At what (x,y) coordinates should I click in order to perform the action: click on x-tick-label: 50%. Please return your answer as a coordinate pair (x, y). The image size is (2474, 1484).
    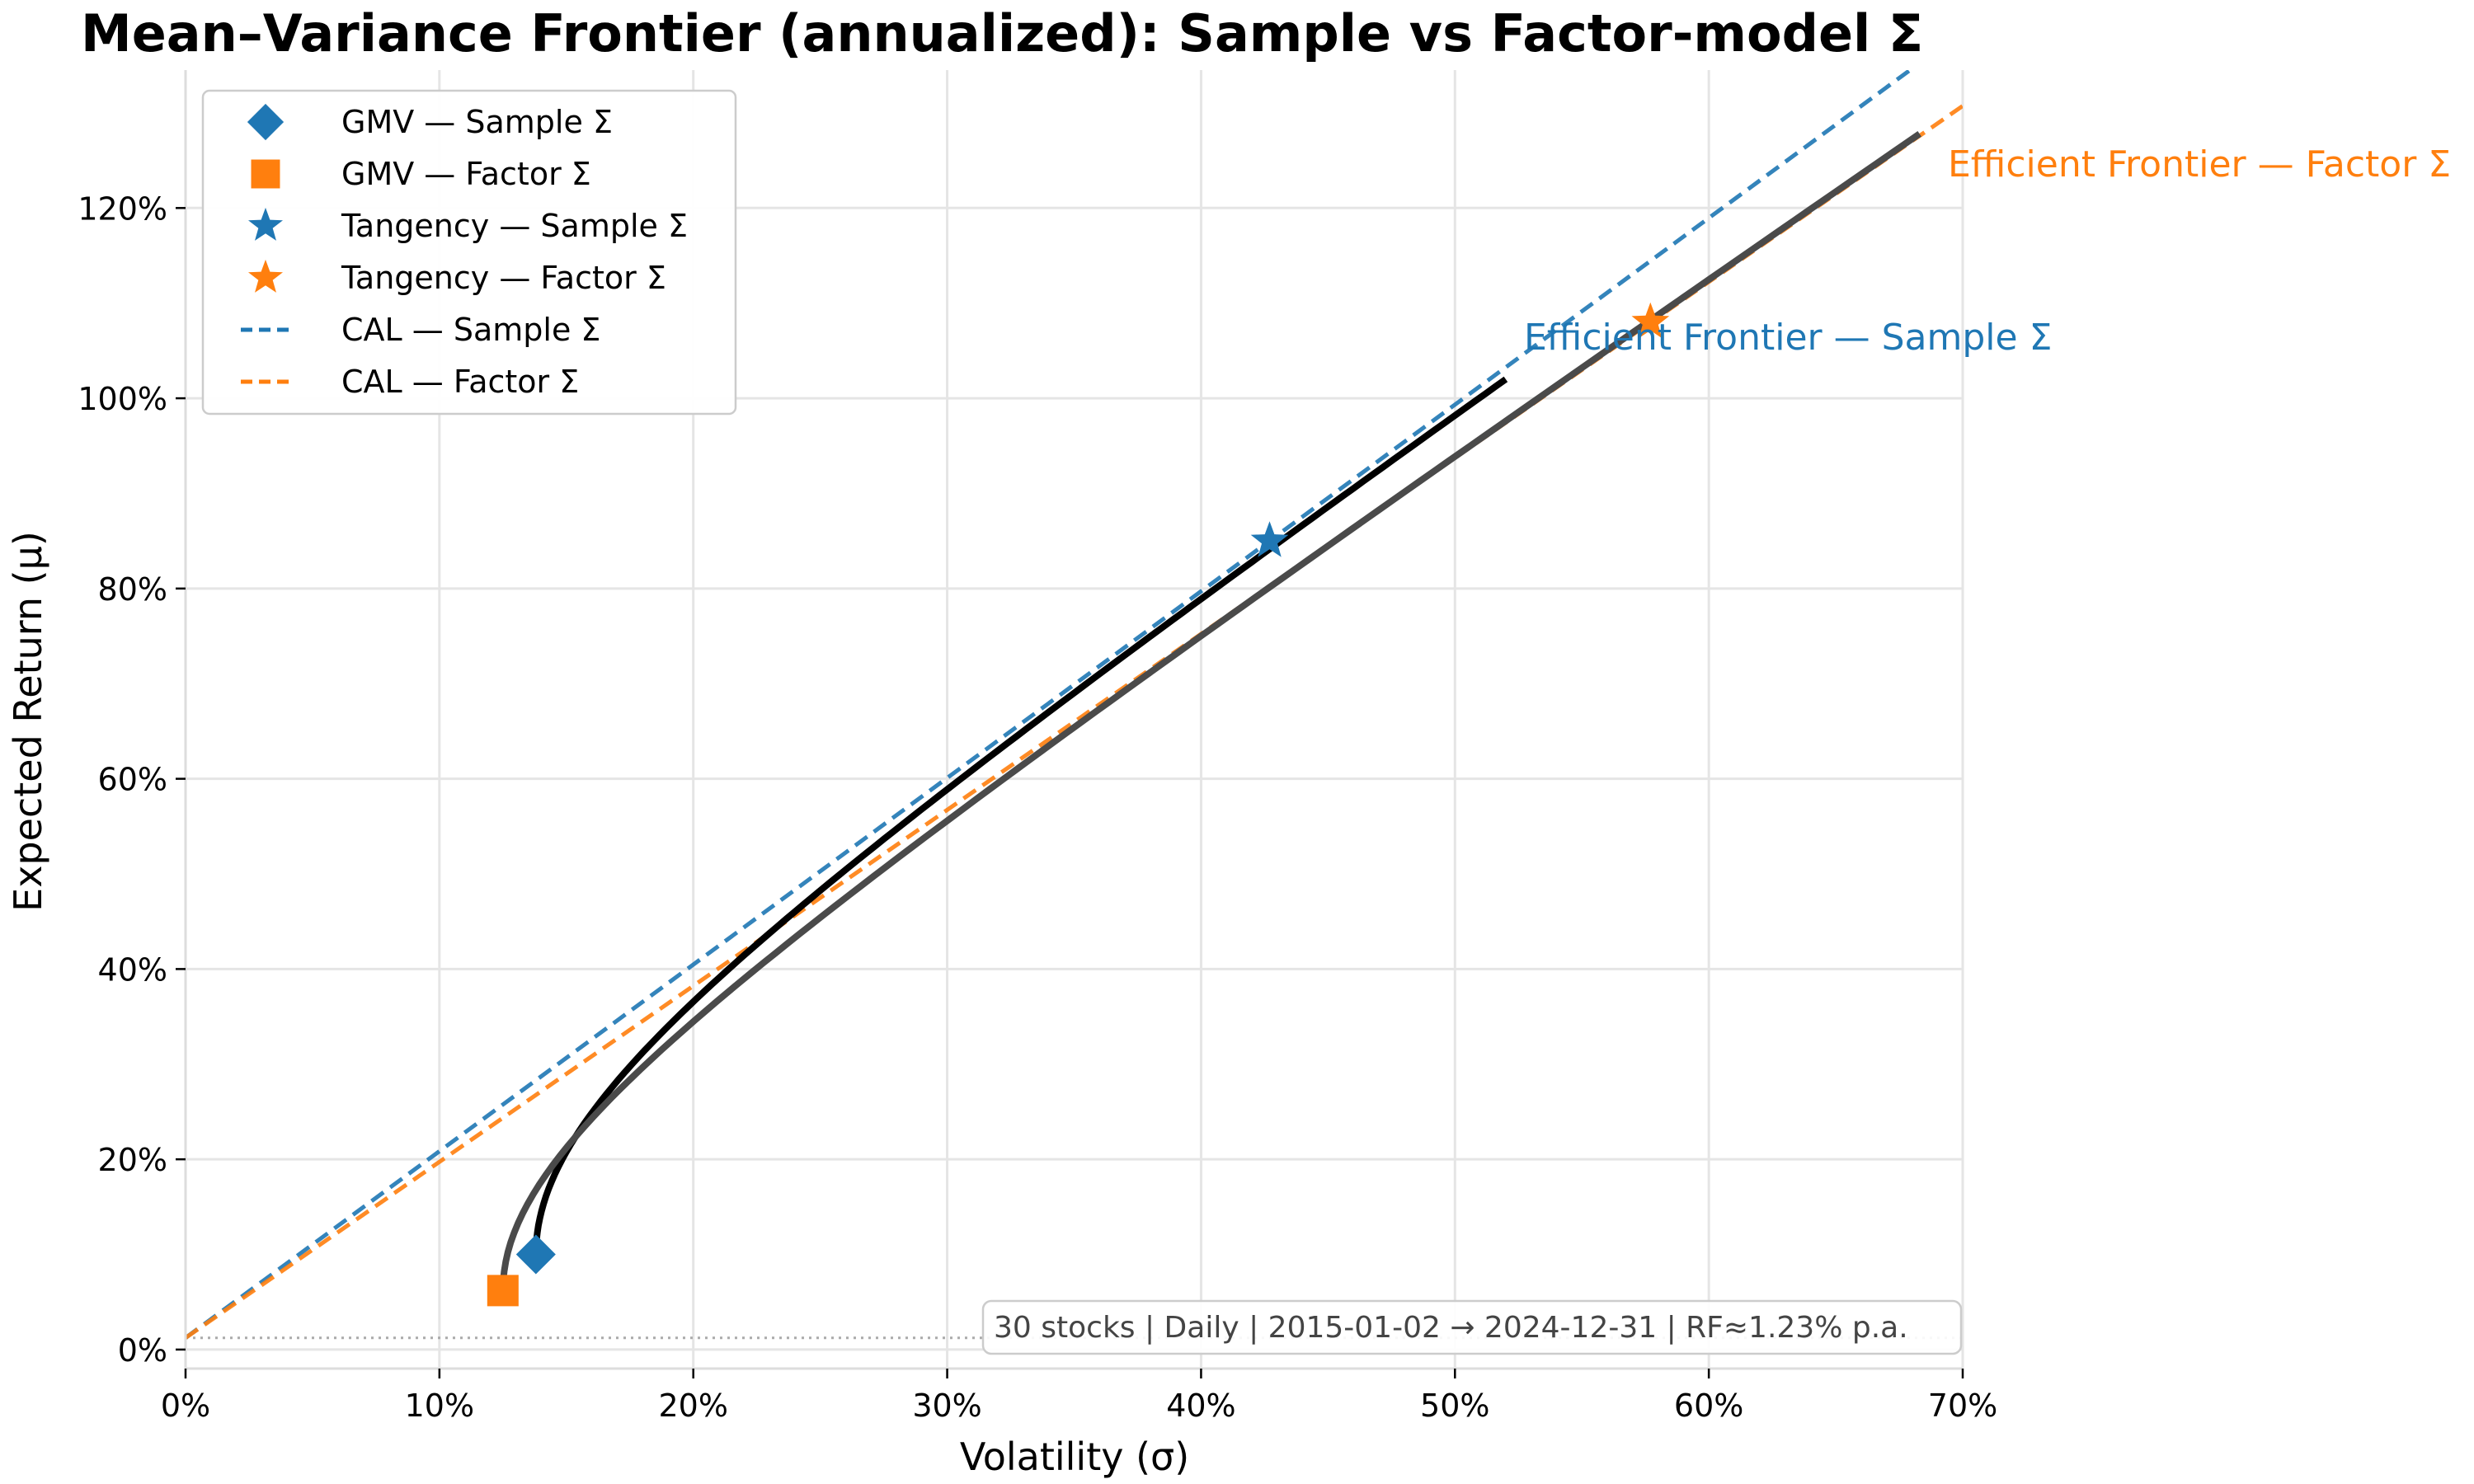
    Looking at the image, I should click on (1454, 1406).